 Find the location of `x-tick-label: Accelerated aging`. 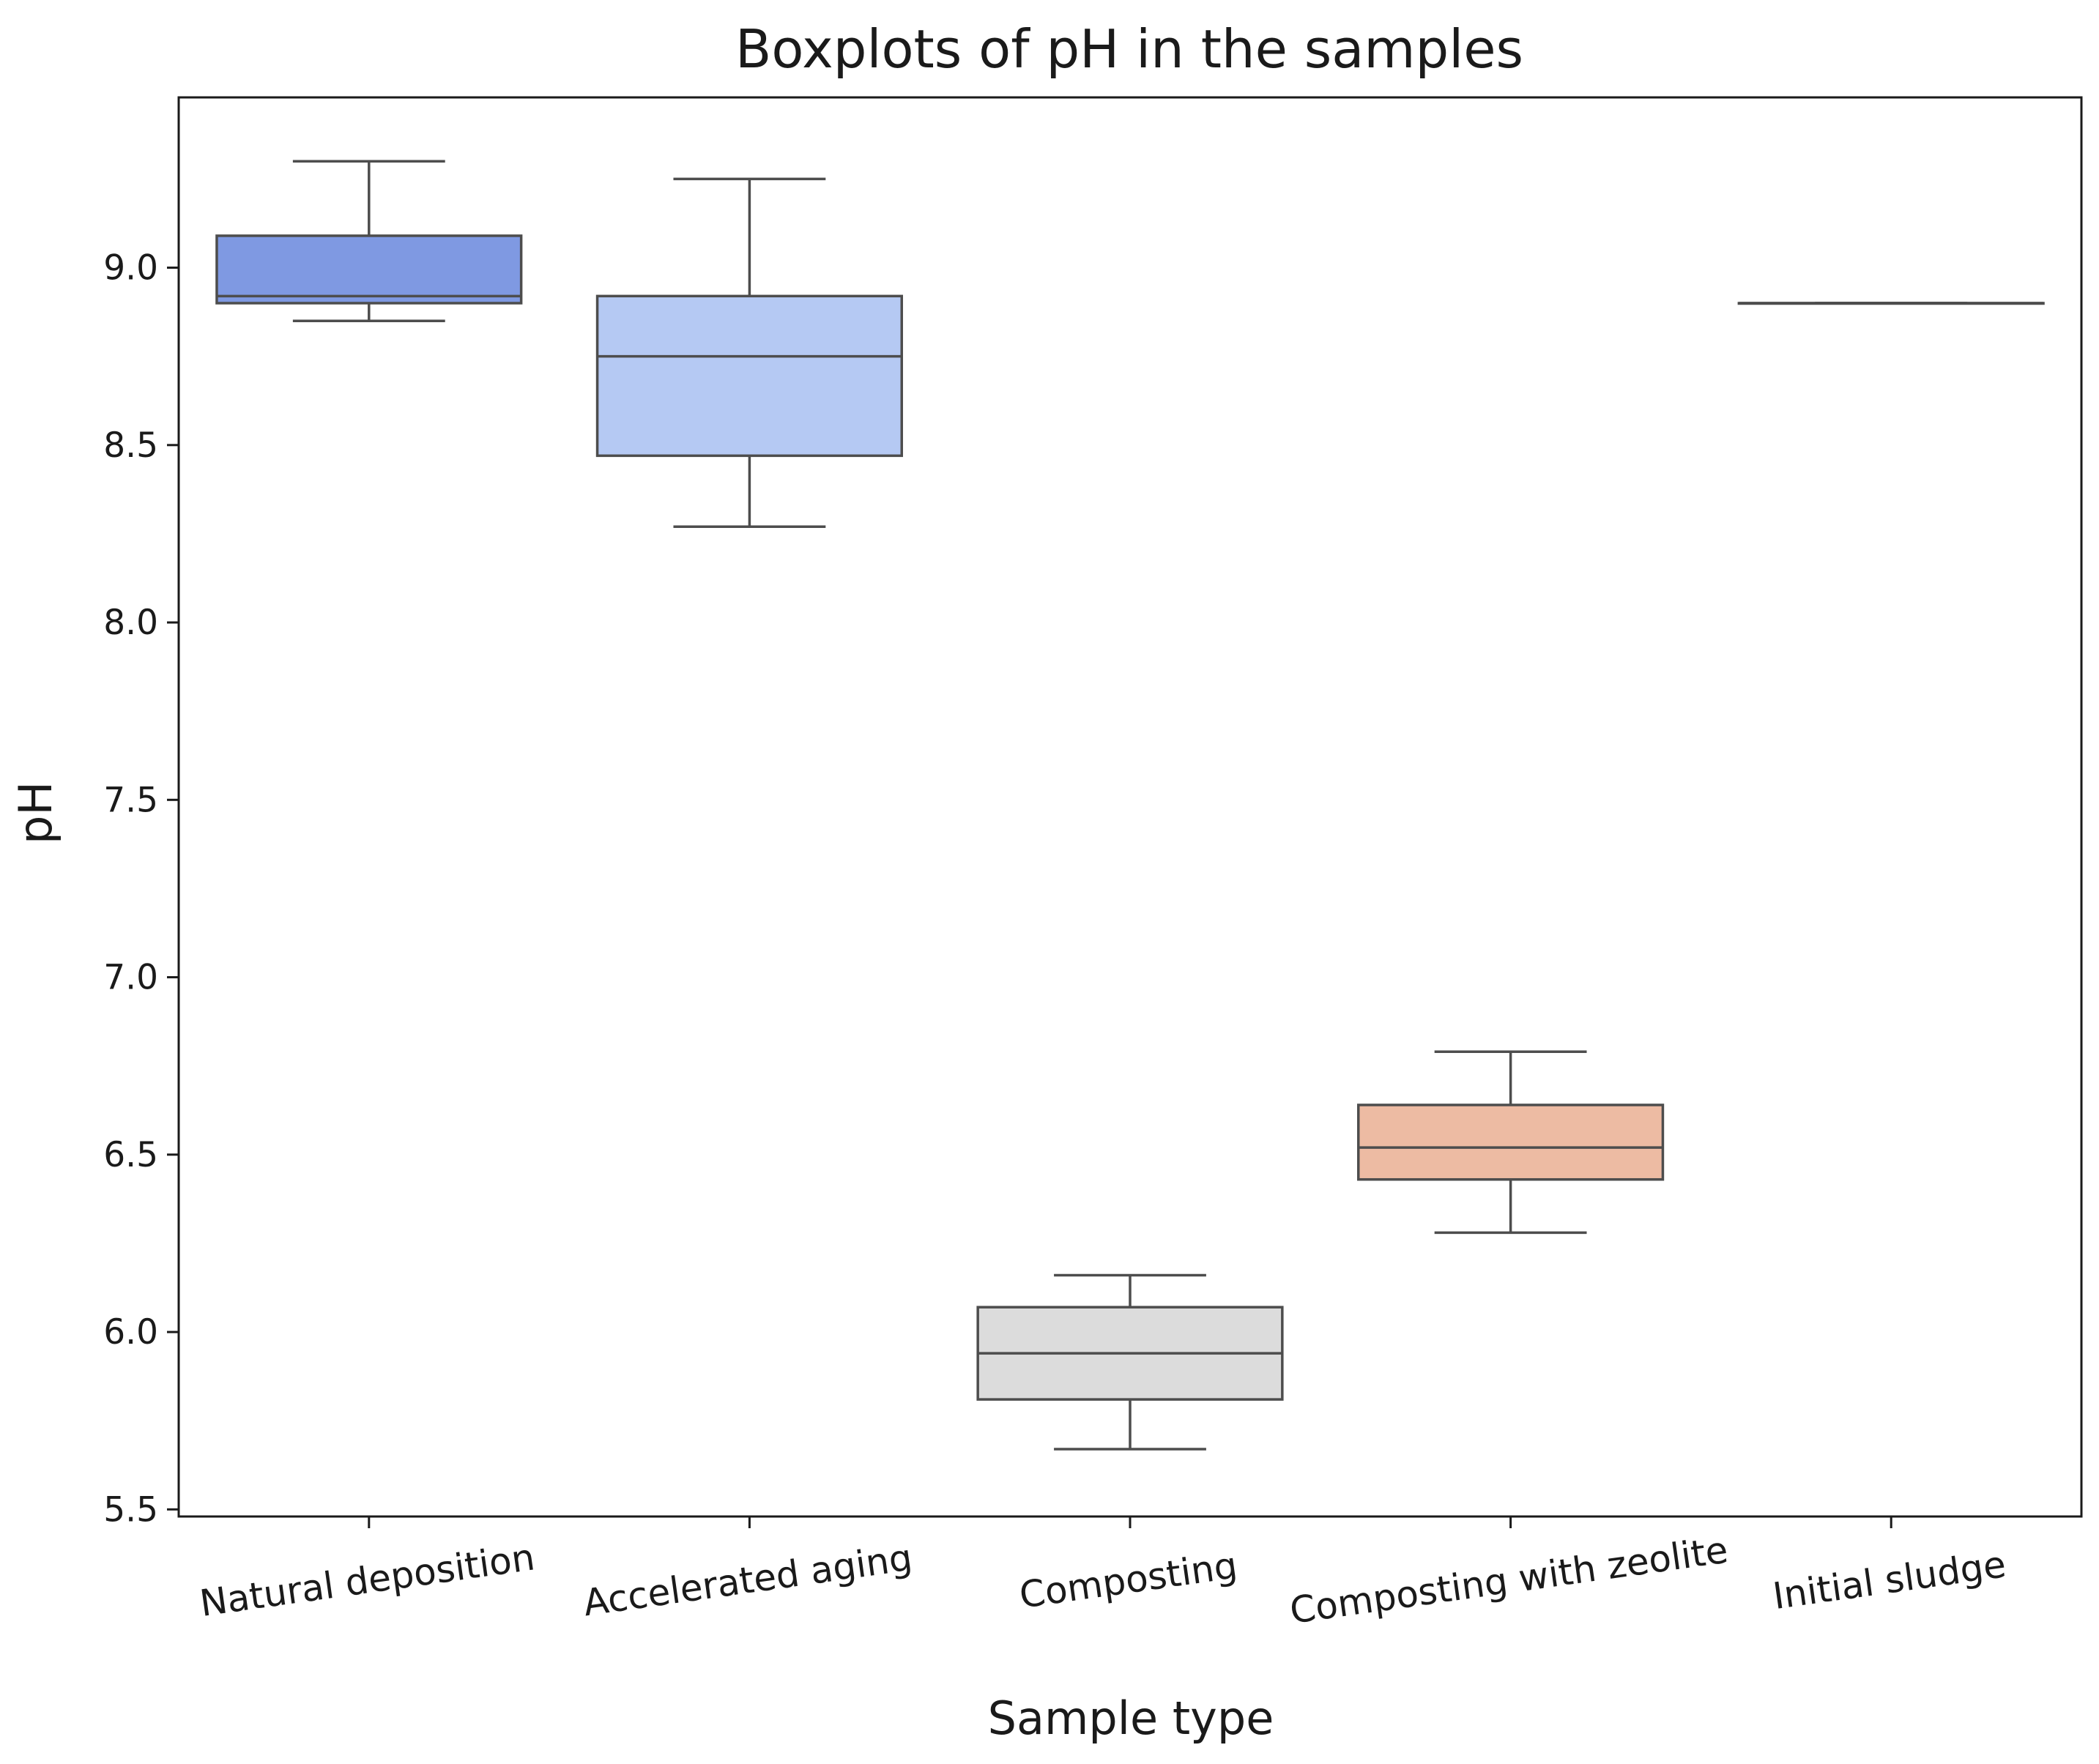

x-tick-label: Accelerated aging is located at coordinates (748, 1580).